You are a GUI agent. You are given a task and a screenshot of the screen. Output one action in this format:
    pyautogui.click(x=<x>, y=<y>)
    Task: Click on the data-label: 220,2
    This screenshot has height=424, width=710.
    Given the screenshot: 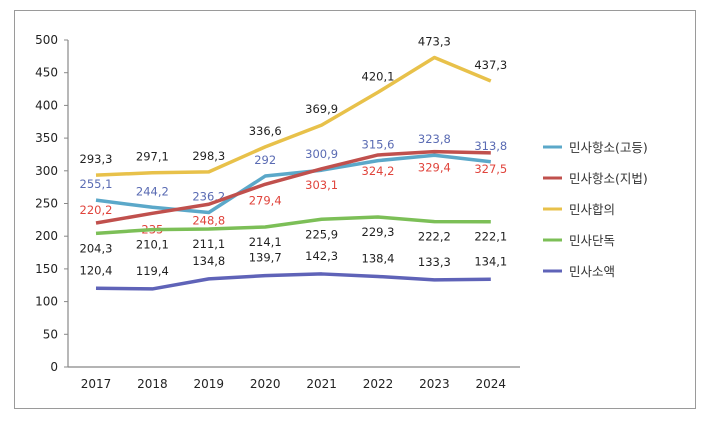 What is the action you would take?
    pyautogui.click(x=96, y=210)
    